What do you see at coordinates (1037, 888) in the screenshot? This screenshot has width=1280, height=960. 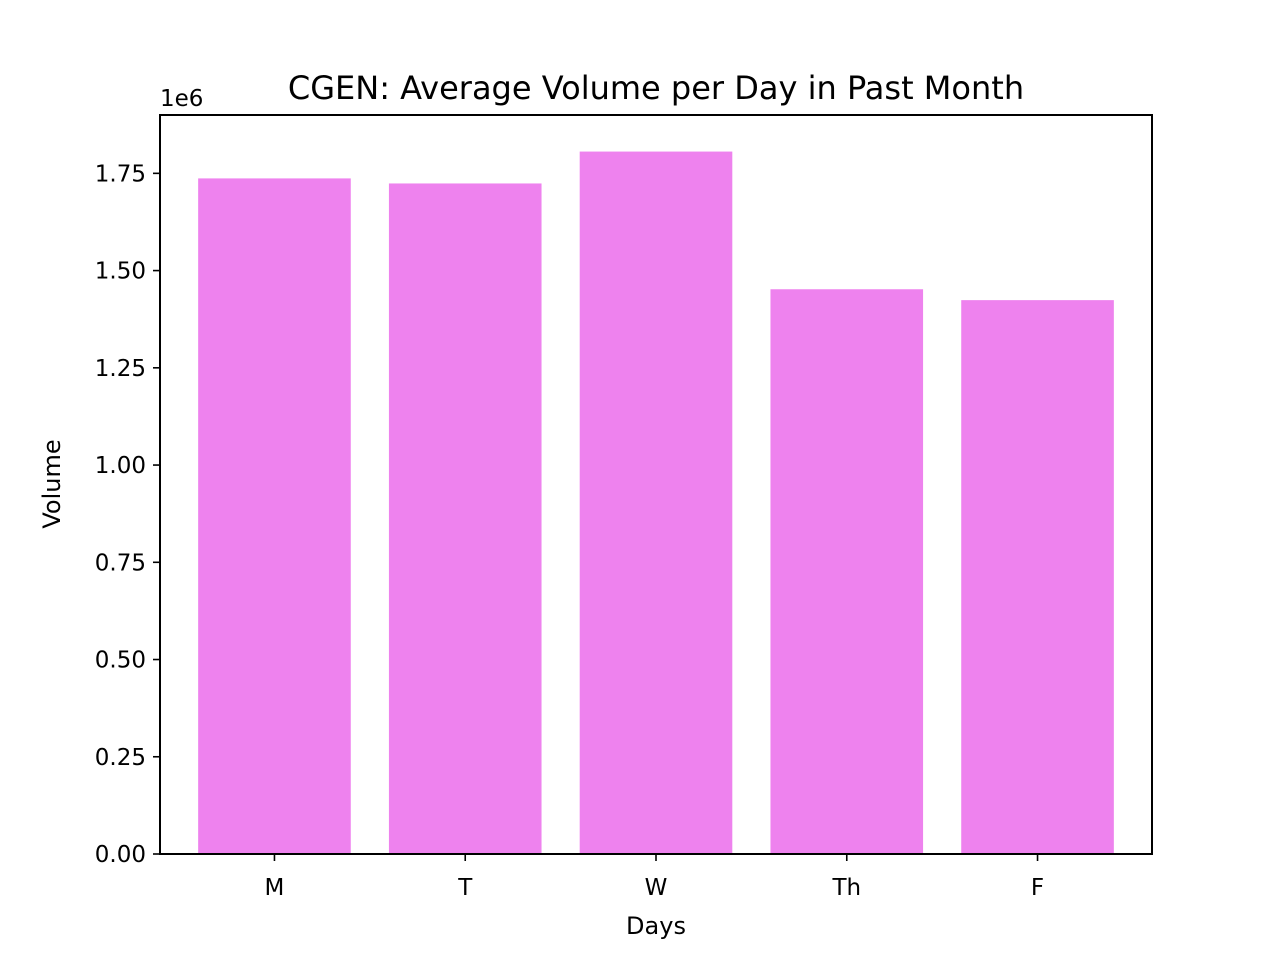 I see `x-tick-label: F` at bounding box center [1037, 888].